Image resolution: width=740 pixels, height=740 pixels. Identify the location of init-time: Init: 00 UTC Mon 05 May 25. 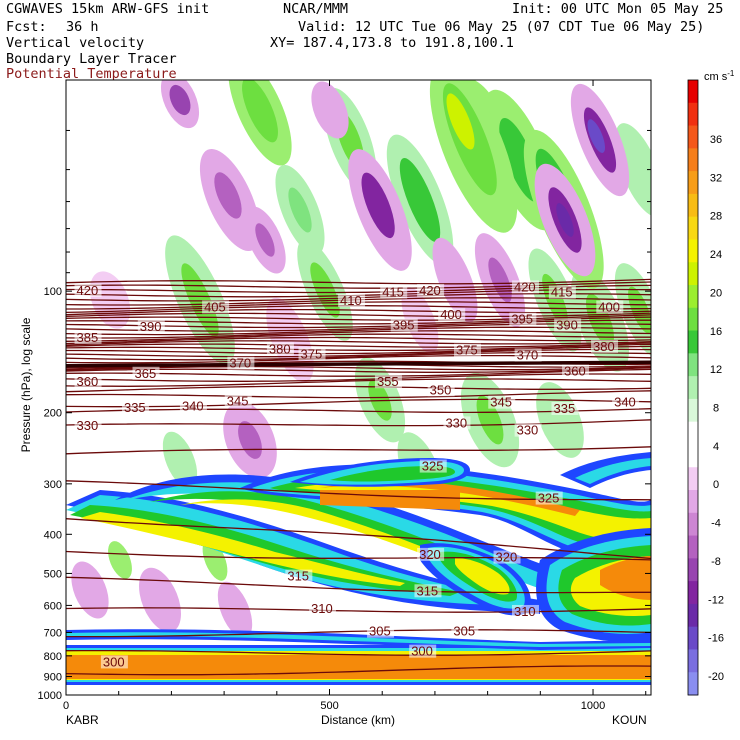
(618, 9).